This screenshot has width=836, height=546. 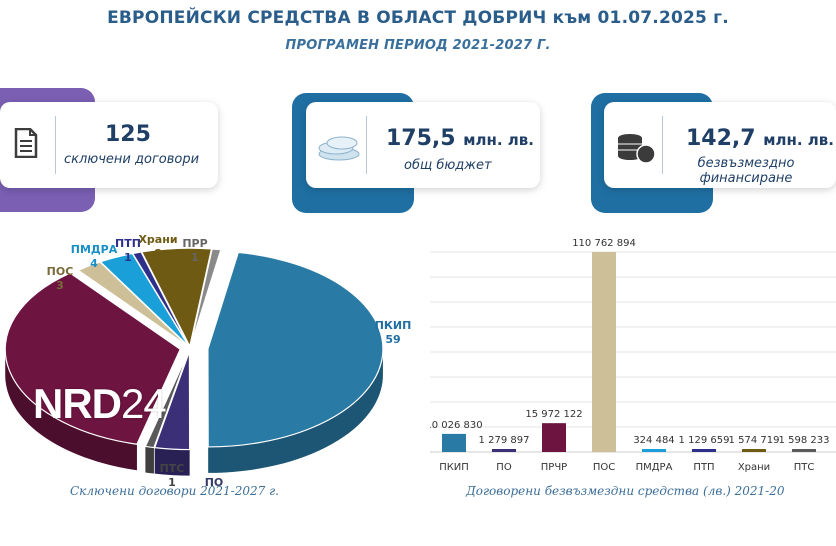 I want to click on stat-card-contracts: 125 сключени договори, so click(x=109, y=145).